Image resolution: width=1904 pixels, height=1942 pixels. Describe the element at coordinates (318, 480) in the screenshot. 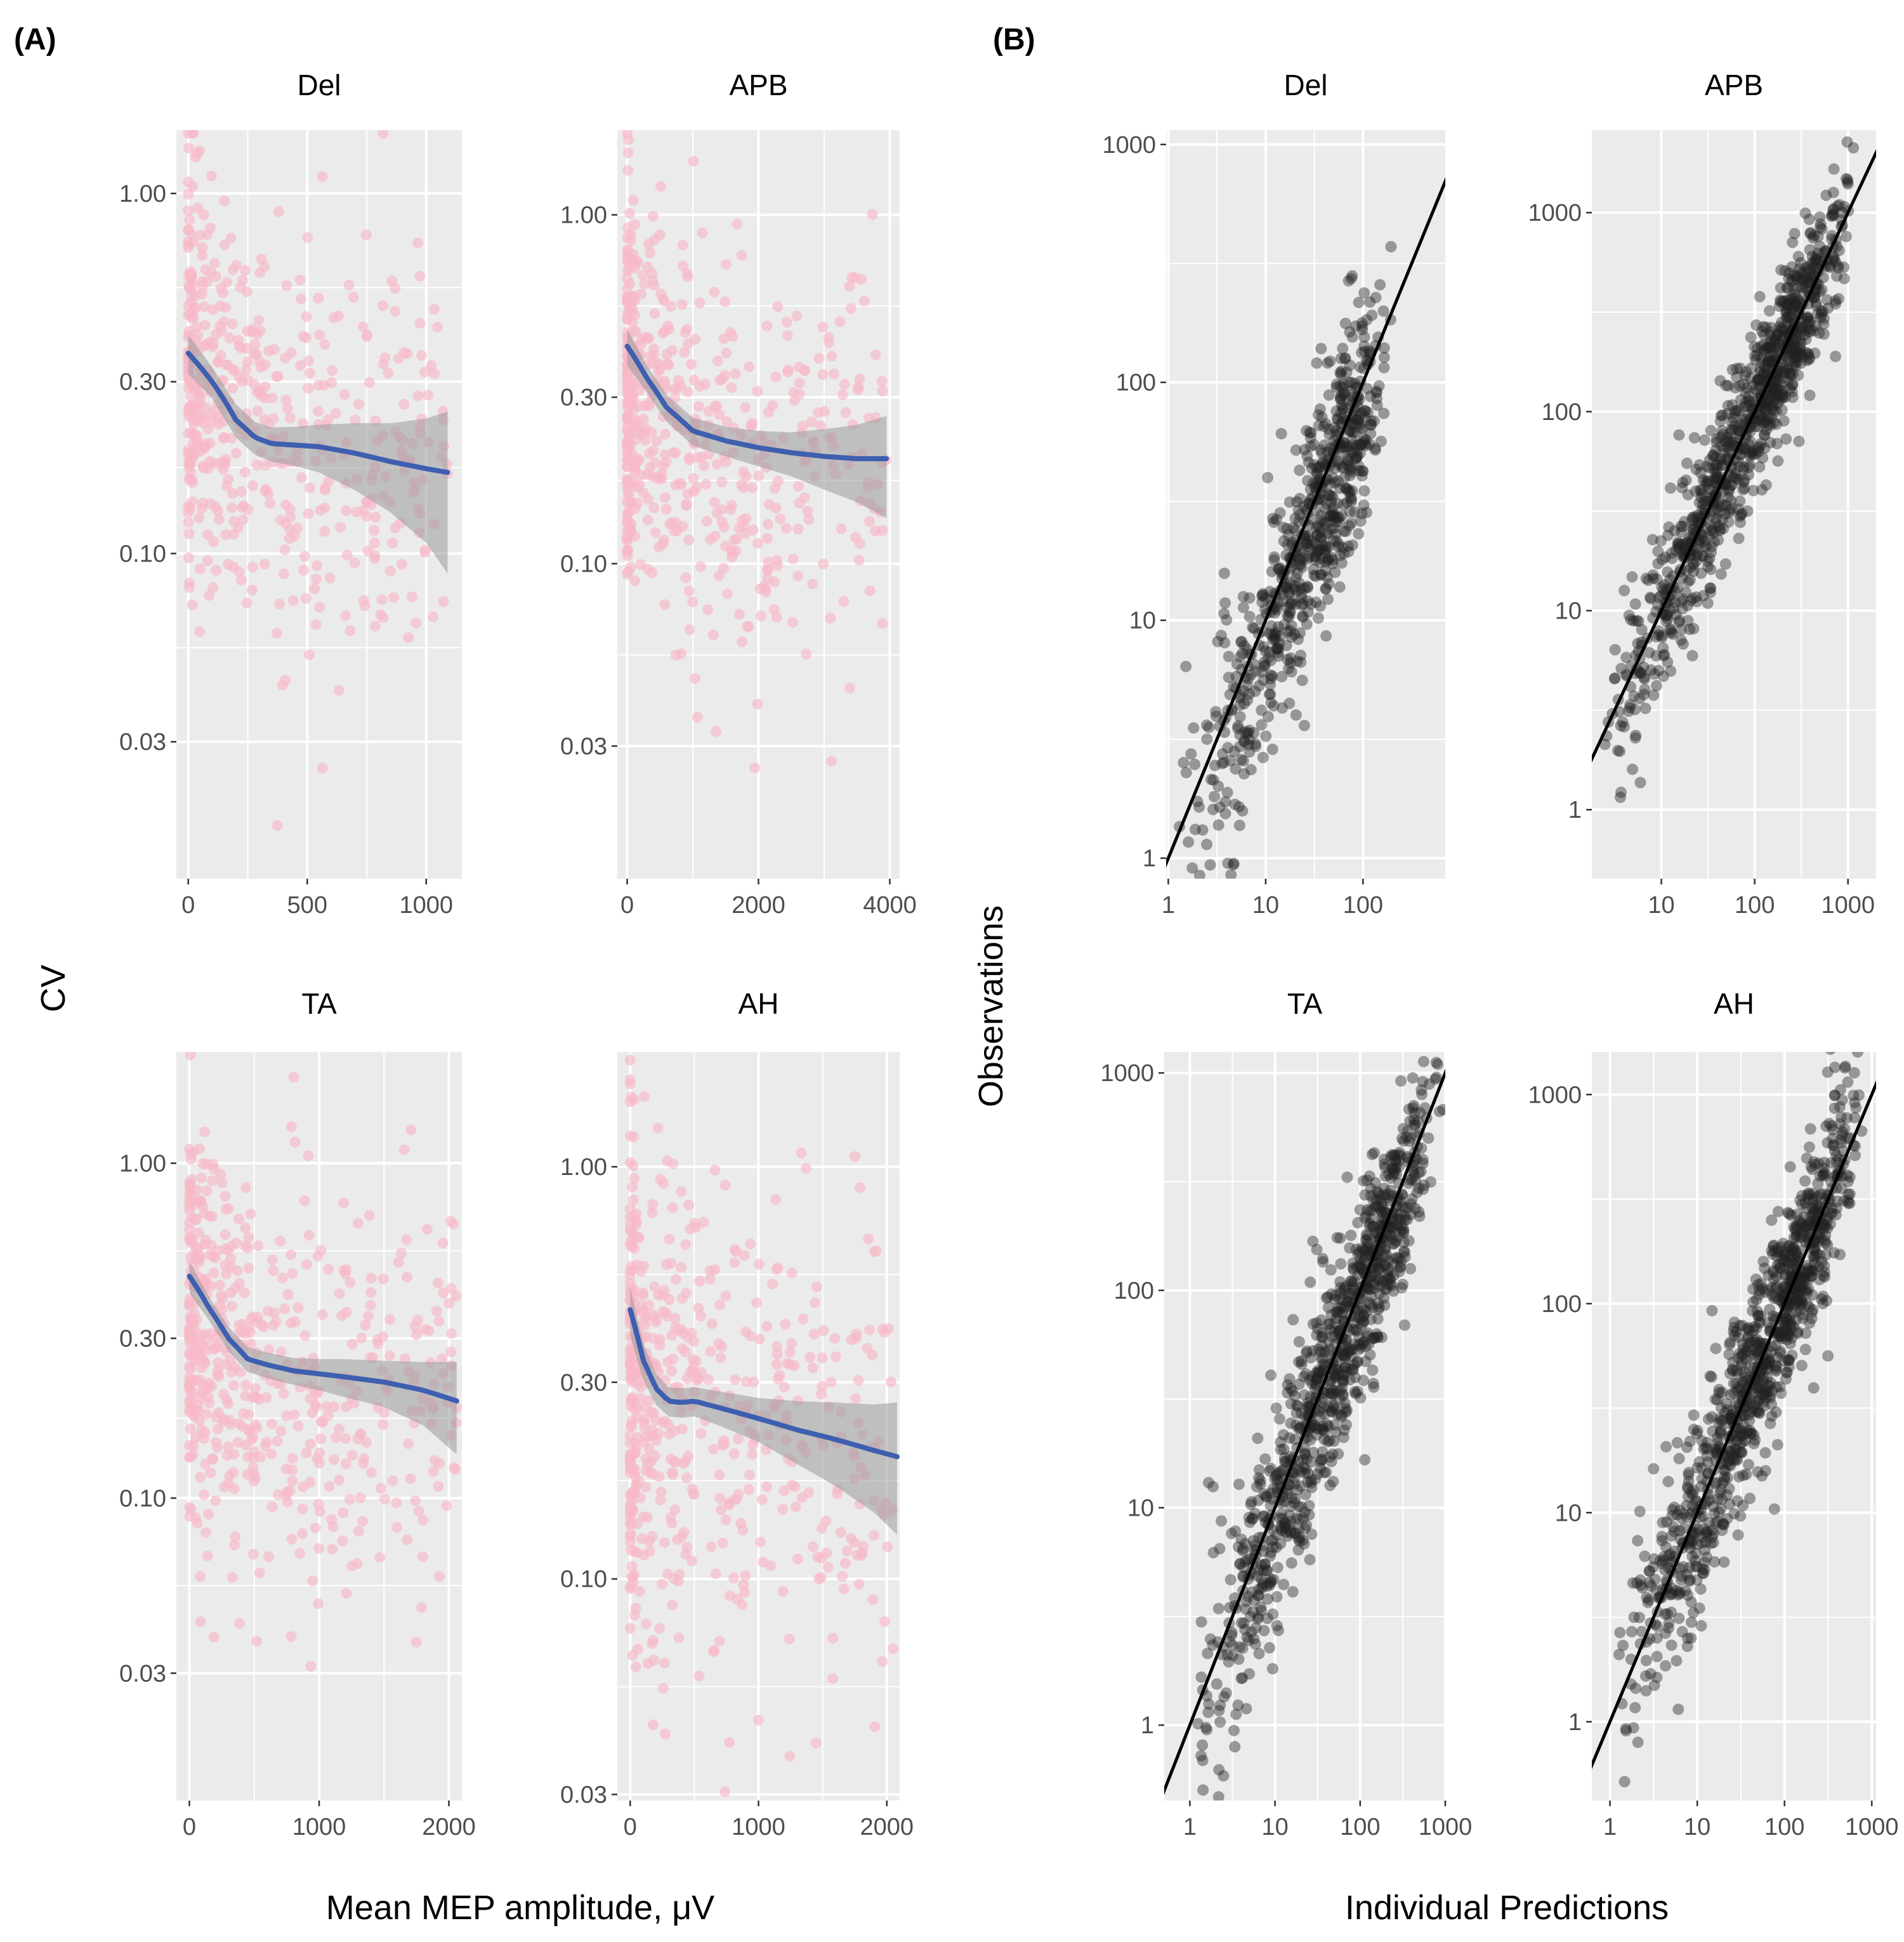

I see `data-marks` at that location.